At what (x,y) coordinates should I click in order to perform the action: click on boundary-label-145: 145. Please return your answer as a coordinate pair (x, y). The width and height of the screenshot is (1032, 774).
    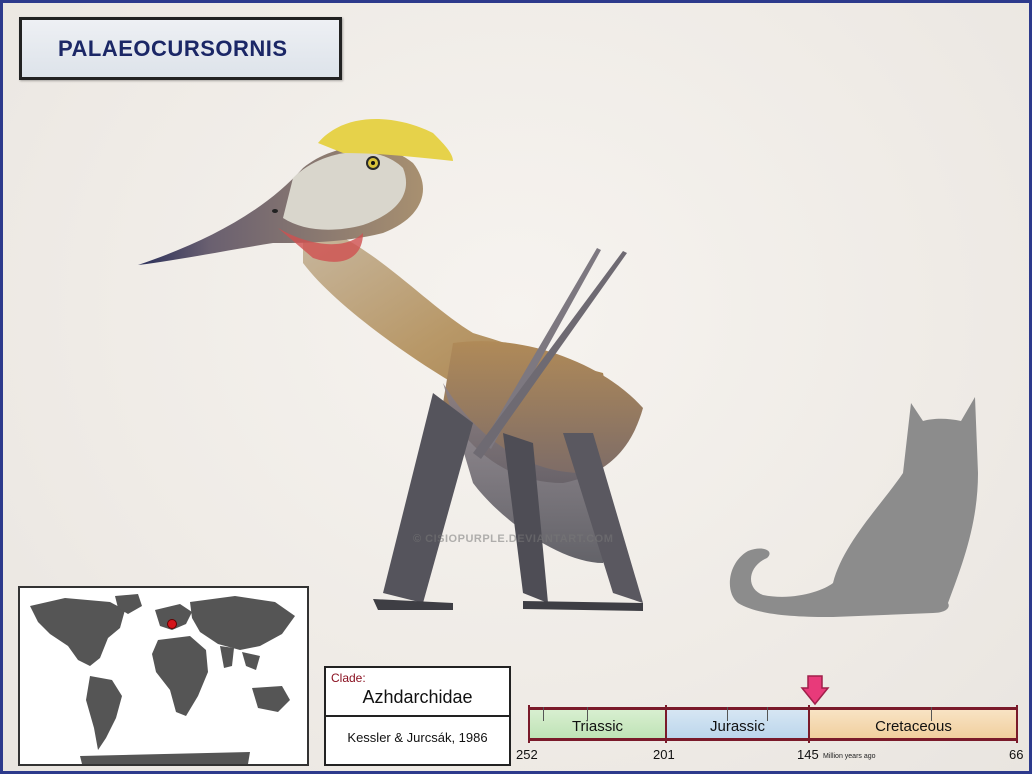
    Looking at the image, I should click on (808, 754).